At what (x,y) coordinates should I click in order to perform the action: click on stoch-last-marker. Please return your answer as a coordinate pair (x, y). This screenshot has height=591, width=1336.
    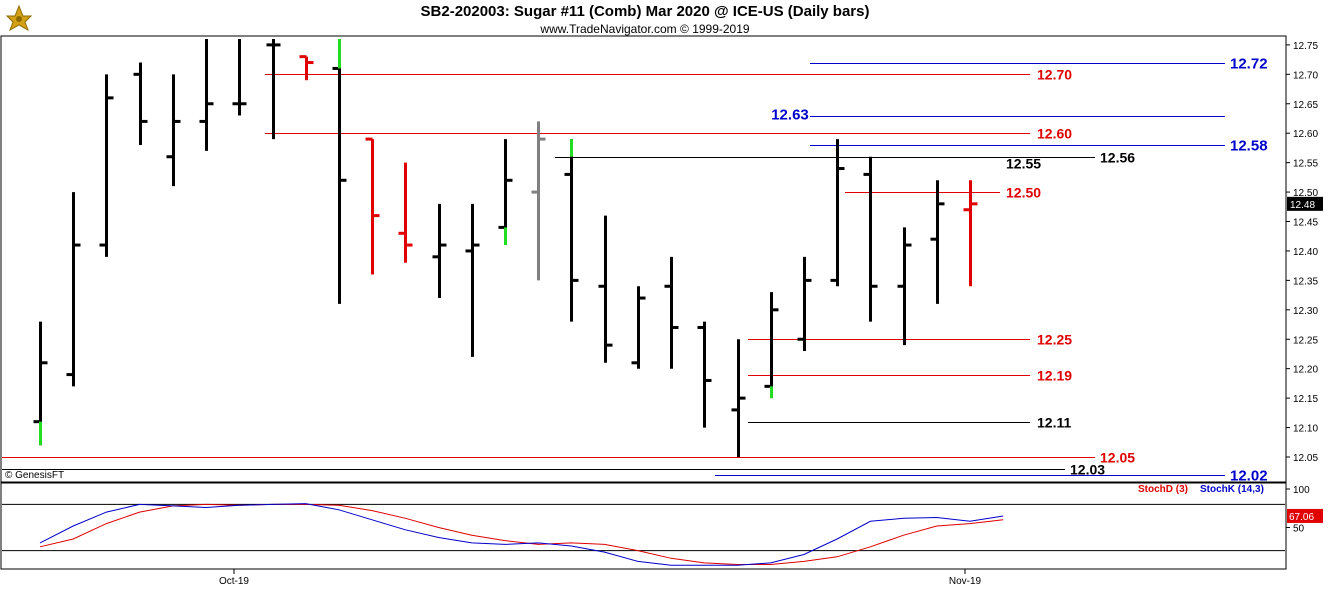
    Looking at the image, I should click on (1305, 515).